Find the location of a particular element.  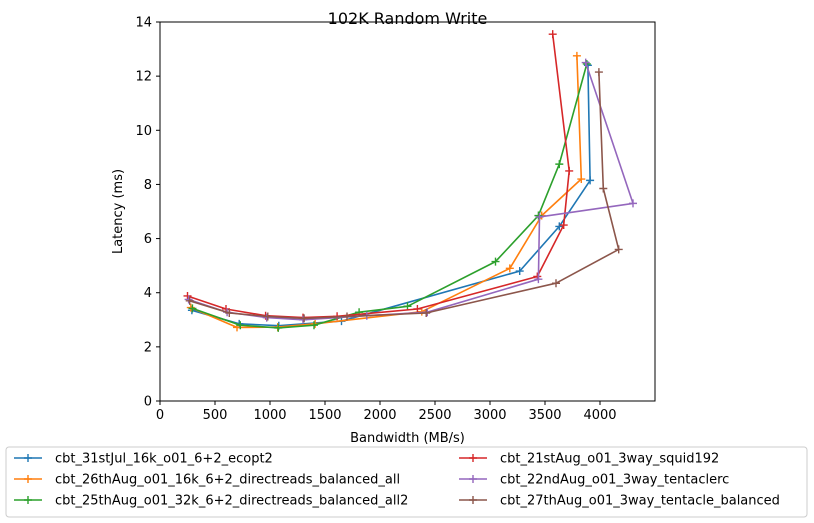

legend-item-5: cbt_22ndAug_o01_3way_tentaclerc is located at coordinates (594, 480).